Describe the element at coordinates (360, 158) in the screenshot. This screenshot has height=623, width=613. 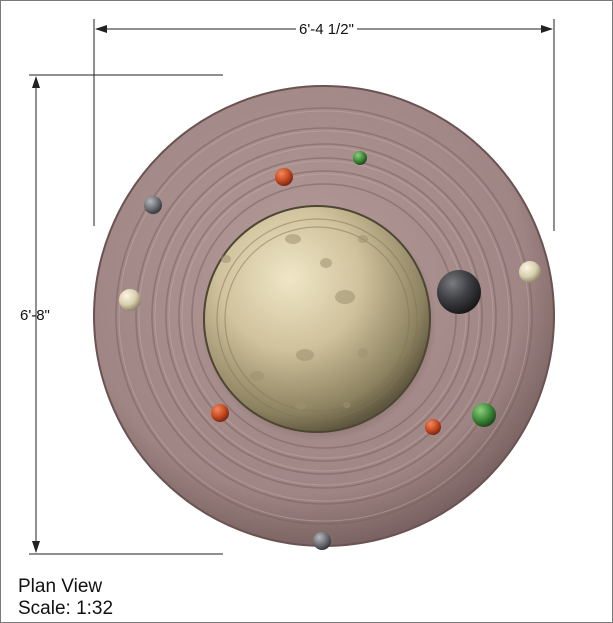
I see `gem-green-top` at that location.